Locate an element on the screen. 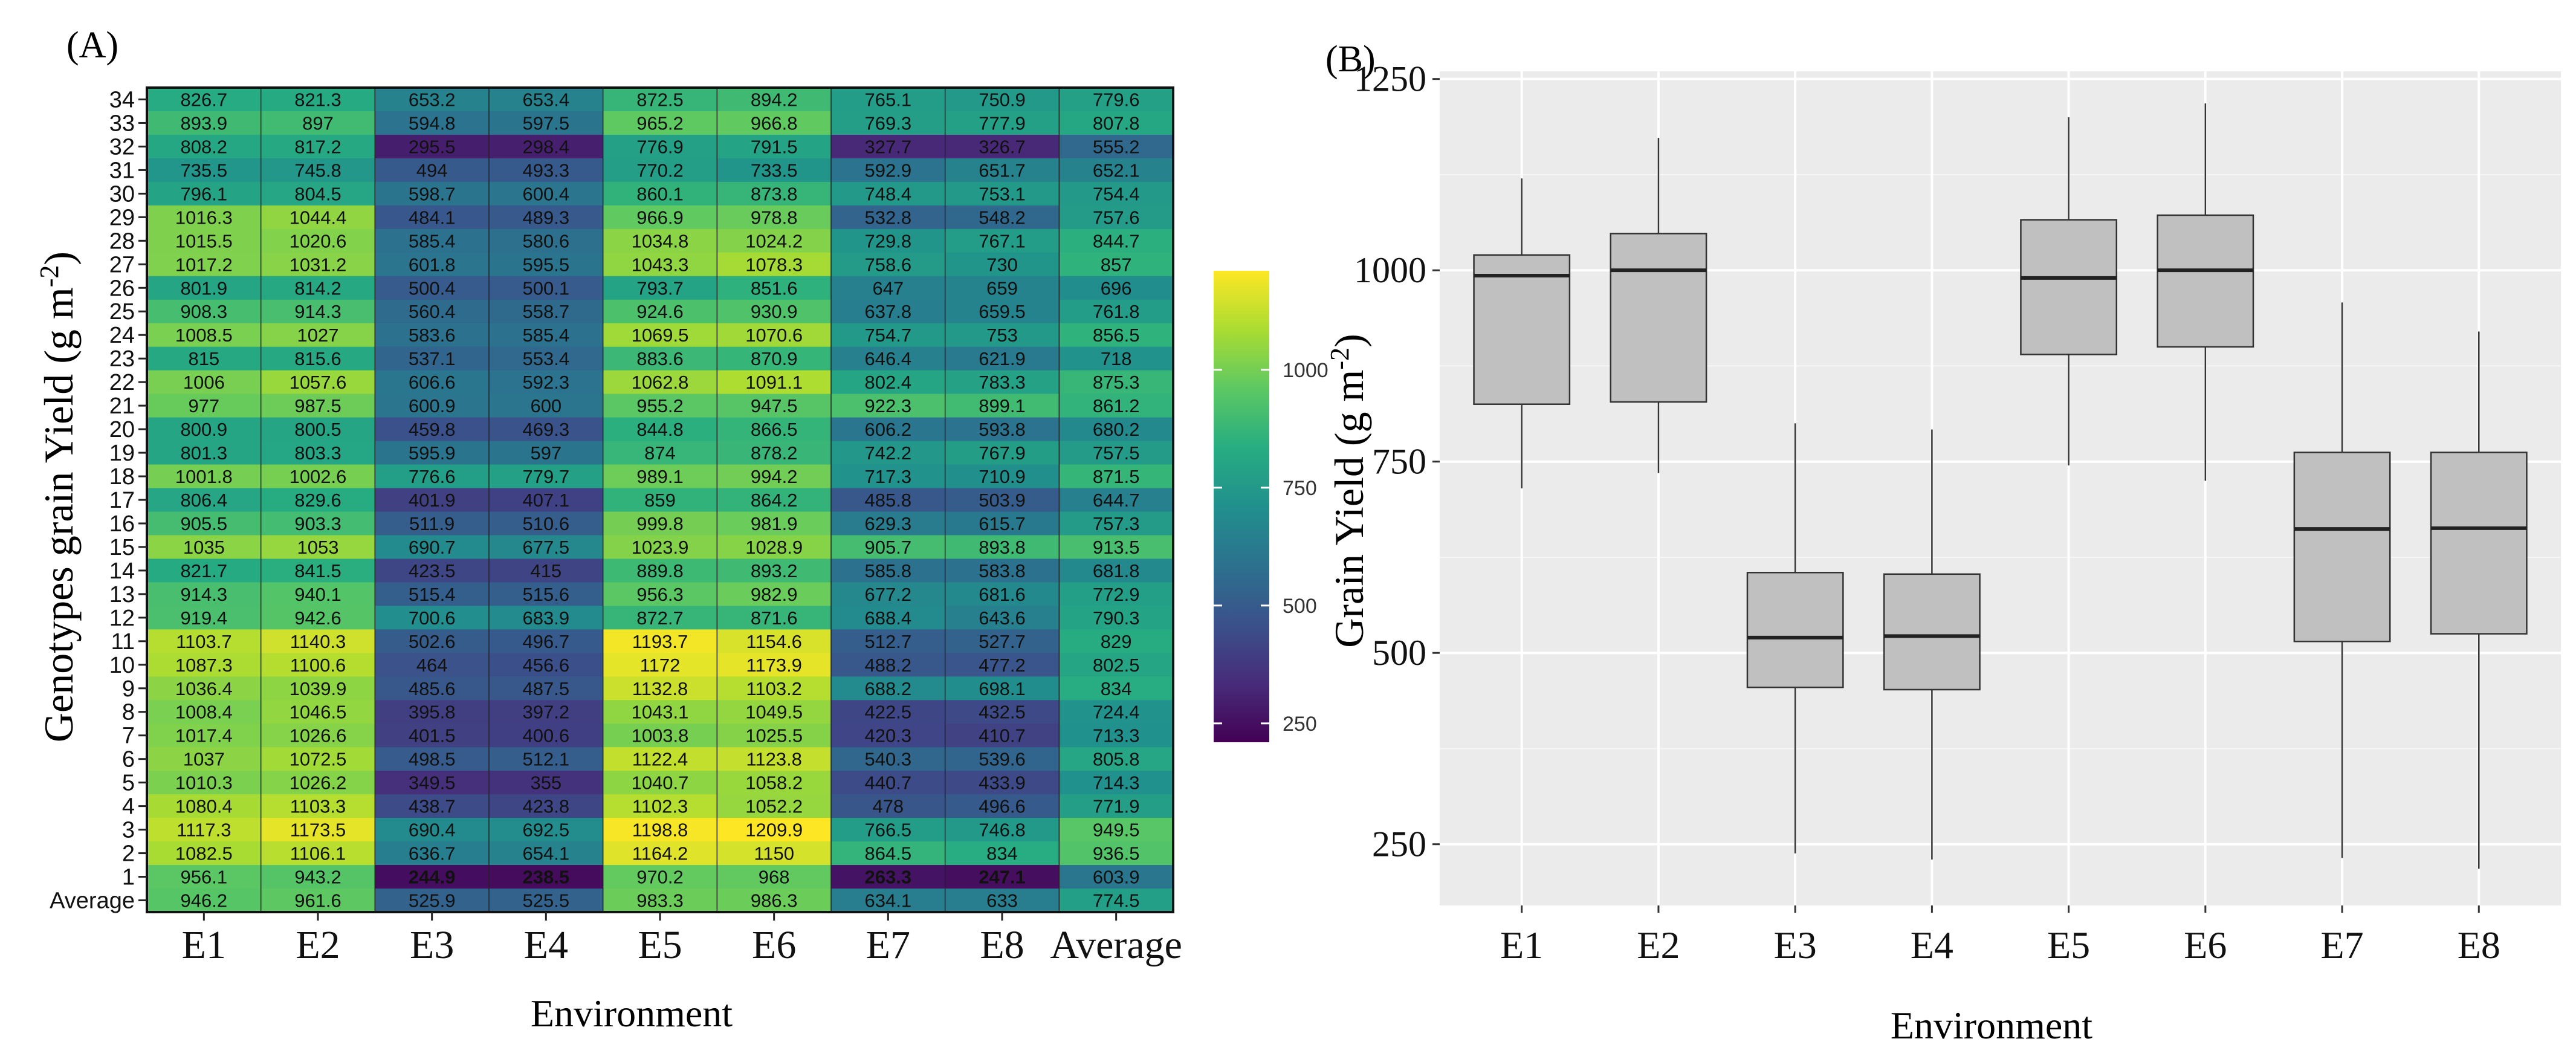  boxplot-y-tick-label: 250 is located at coordinates (1399, 844).